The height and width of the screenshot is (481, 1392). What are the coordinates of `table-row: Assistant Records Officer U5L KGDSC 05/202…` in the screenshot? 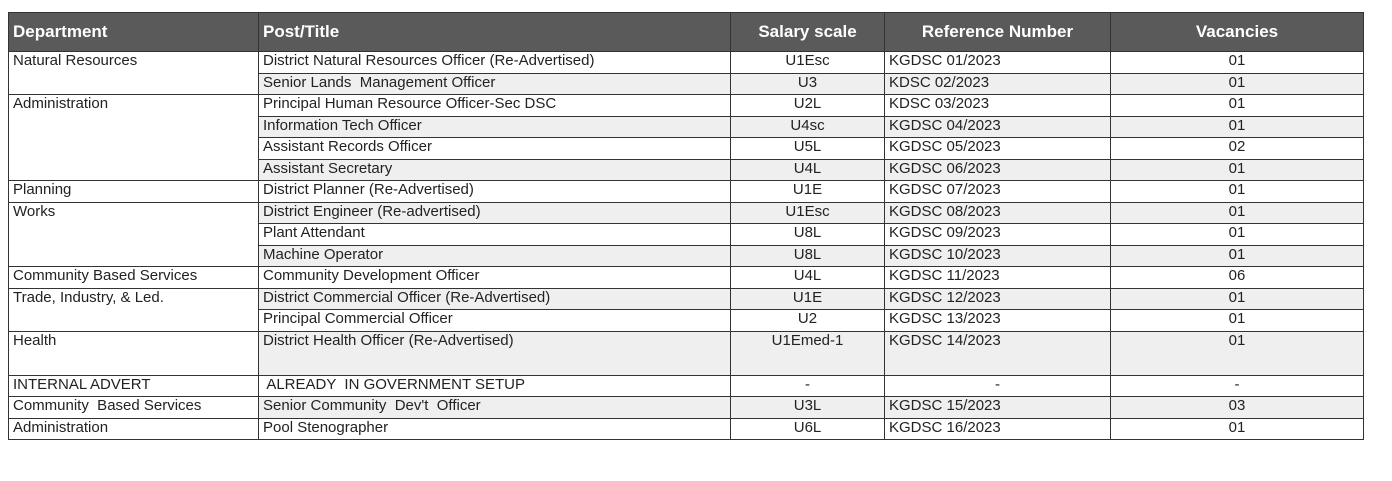 It's located at (686, 148).